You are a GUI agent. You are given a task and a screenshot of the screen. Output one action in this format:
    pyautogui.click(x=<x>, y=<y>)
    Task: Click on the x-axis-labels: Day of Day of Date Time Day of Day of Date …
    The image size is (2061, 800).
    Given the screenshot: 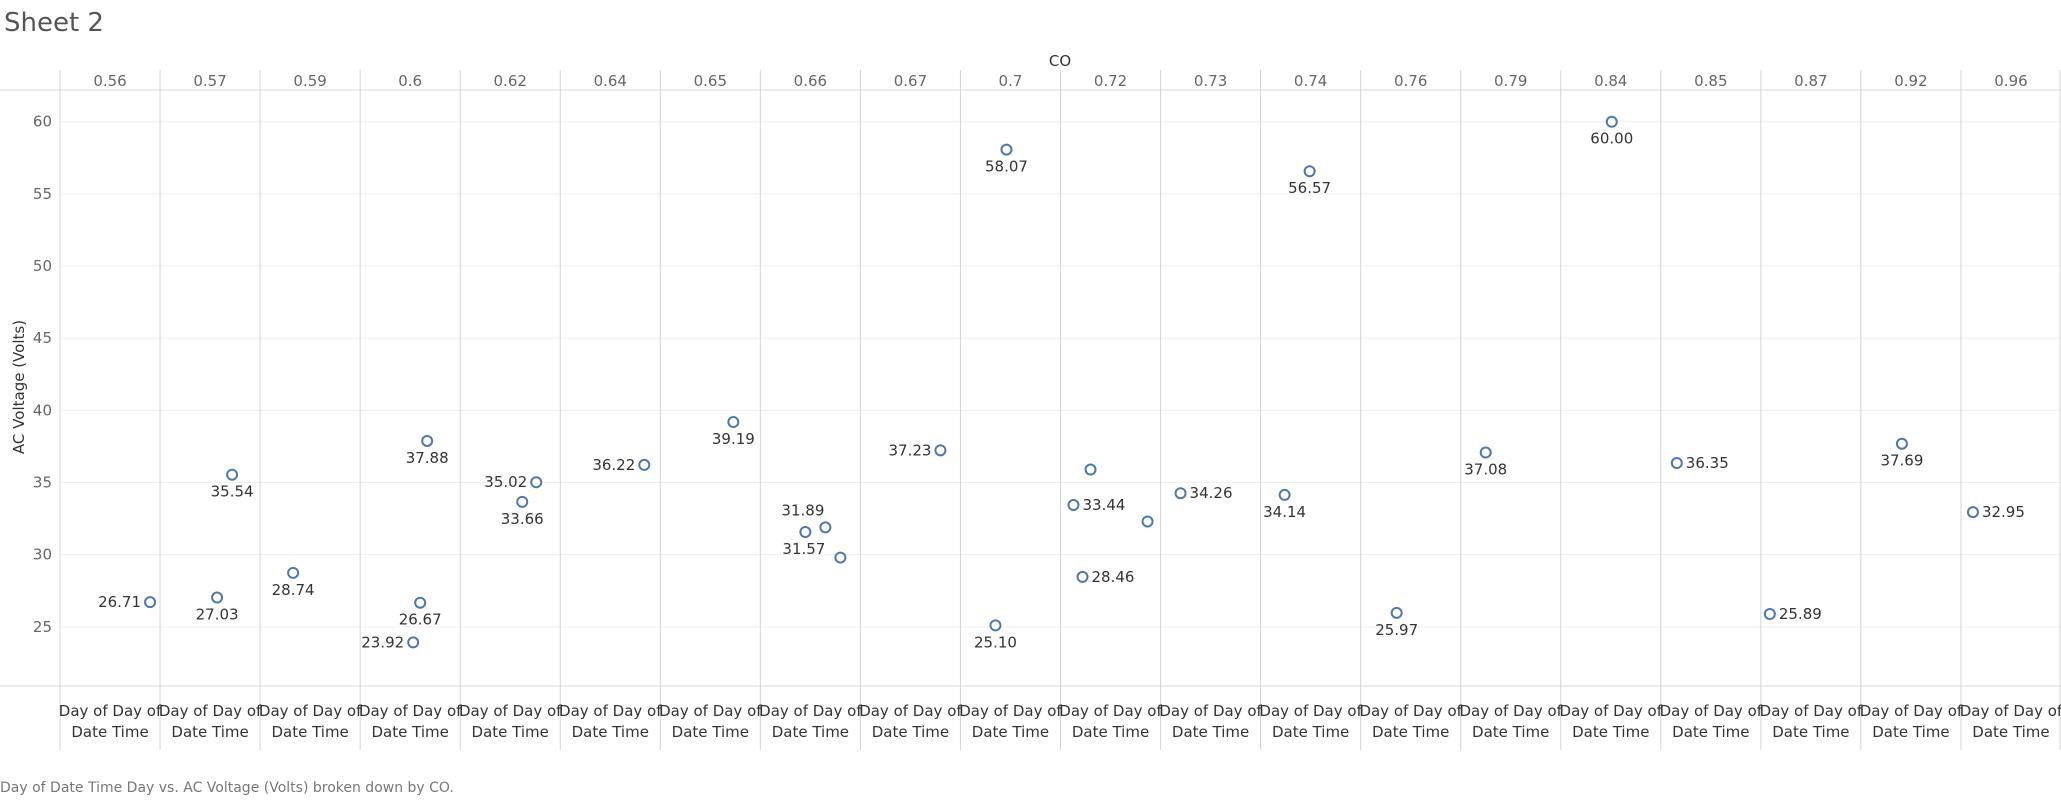 What is the action you would take?
    pyautogui.click(x=1060, y=721)
    